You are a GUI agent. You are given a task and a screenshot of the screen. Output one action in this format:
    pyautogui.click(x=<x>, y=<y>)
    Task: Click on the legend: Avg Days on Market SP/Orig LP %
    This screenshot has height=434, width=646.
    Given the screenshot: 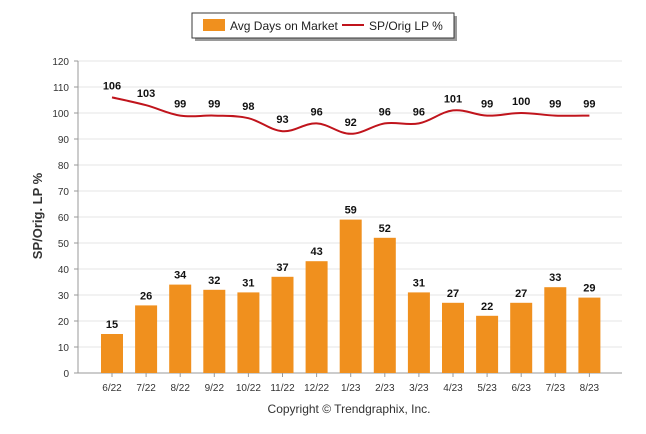 What is the action you would take?
    pyautogui.click(x=324, y=26)
    